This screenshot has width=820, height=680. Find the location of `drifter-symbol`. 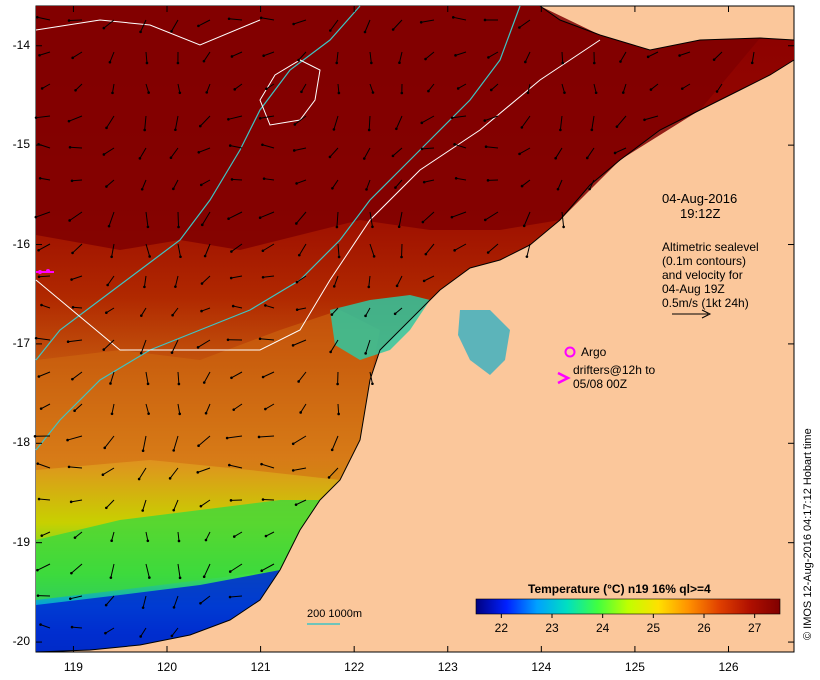

drifter-symbol is located at coordinates (564, 378).